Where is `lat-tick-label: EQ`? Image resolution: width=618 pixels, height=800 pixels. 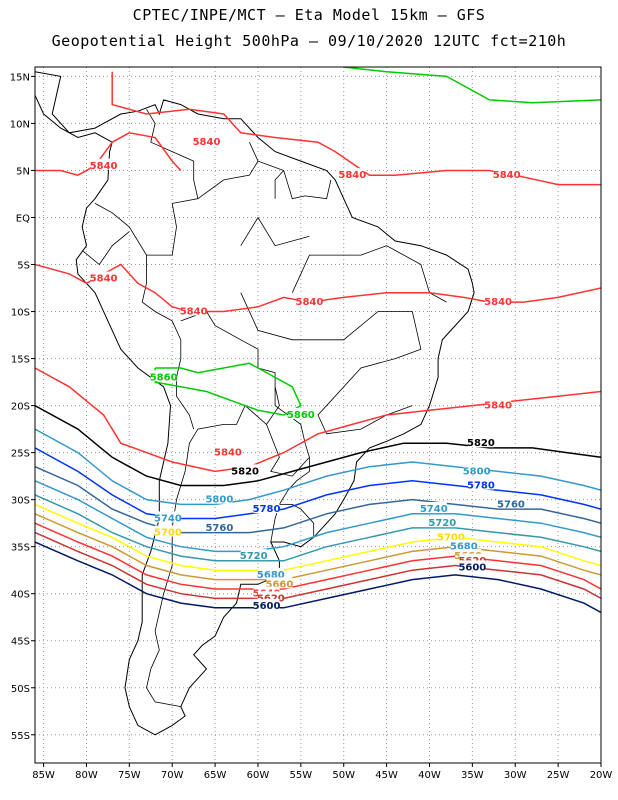
lat-tick-label: EQ is located at coordinates (23, 218).